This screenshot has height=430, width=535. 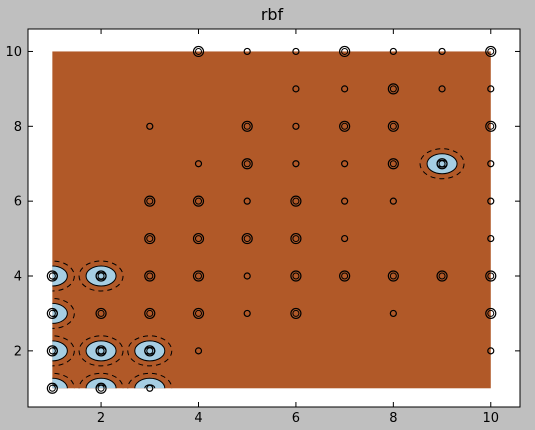 What do you see at coordinates (490, 418) in the screenshot?
I see `x-tick-label: 10` at bounding box center [490, 418].